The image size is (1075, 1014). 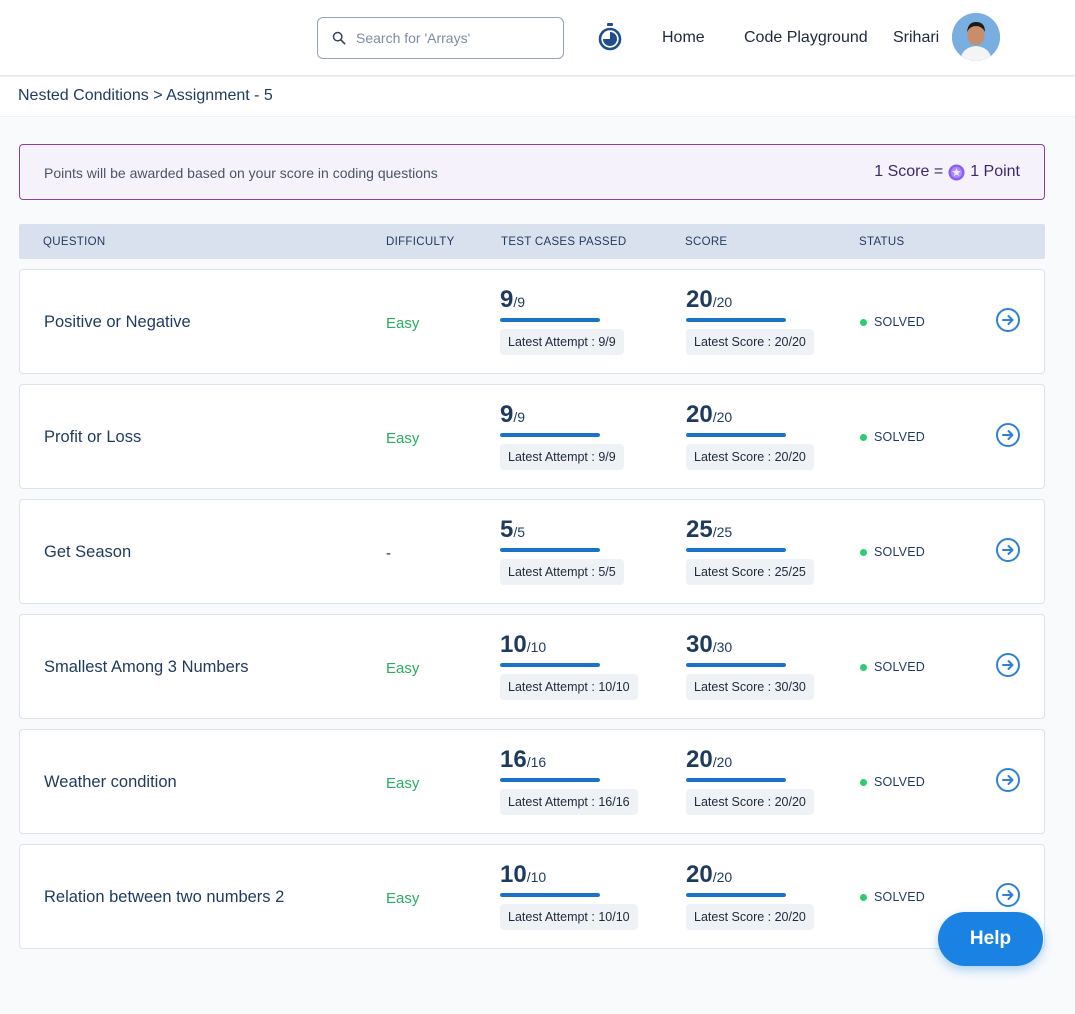 I want to click on score-metric: 30/30 Latest Score : 30/30, so click(x=750, y=665).